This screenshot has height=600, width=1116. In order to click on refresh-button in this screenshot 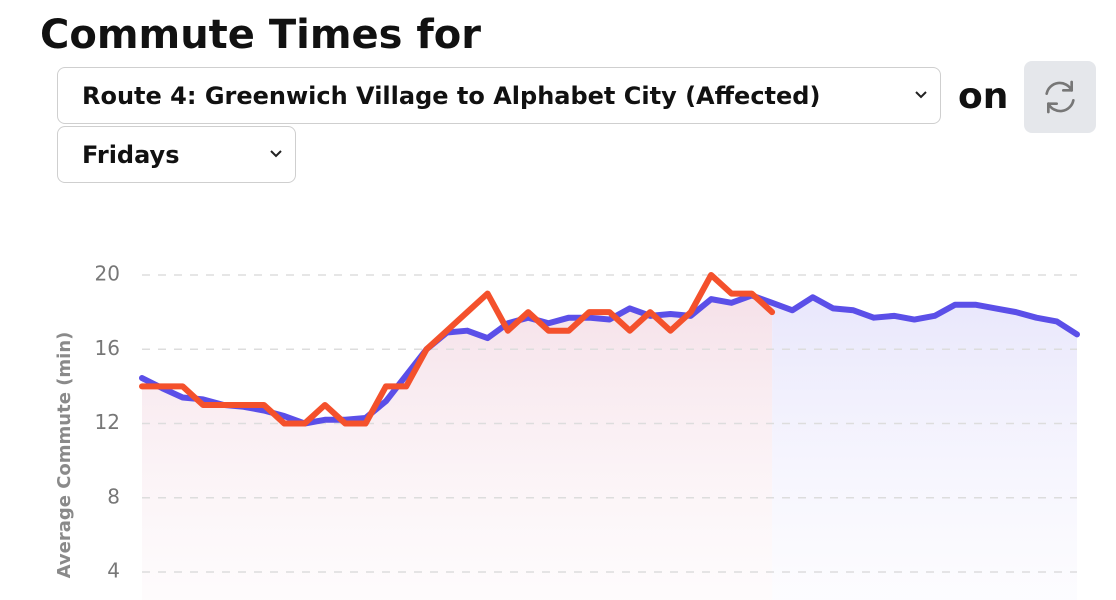, I will do `click(1060, 97)`.